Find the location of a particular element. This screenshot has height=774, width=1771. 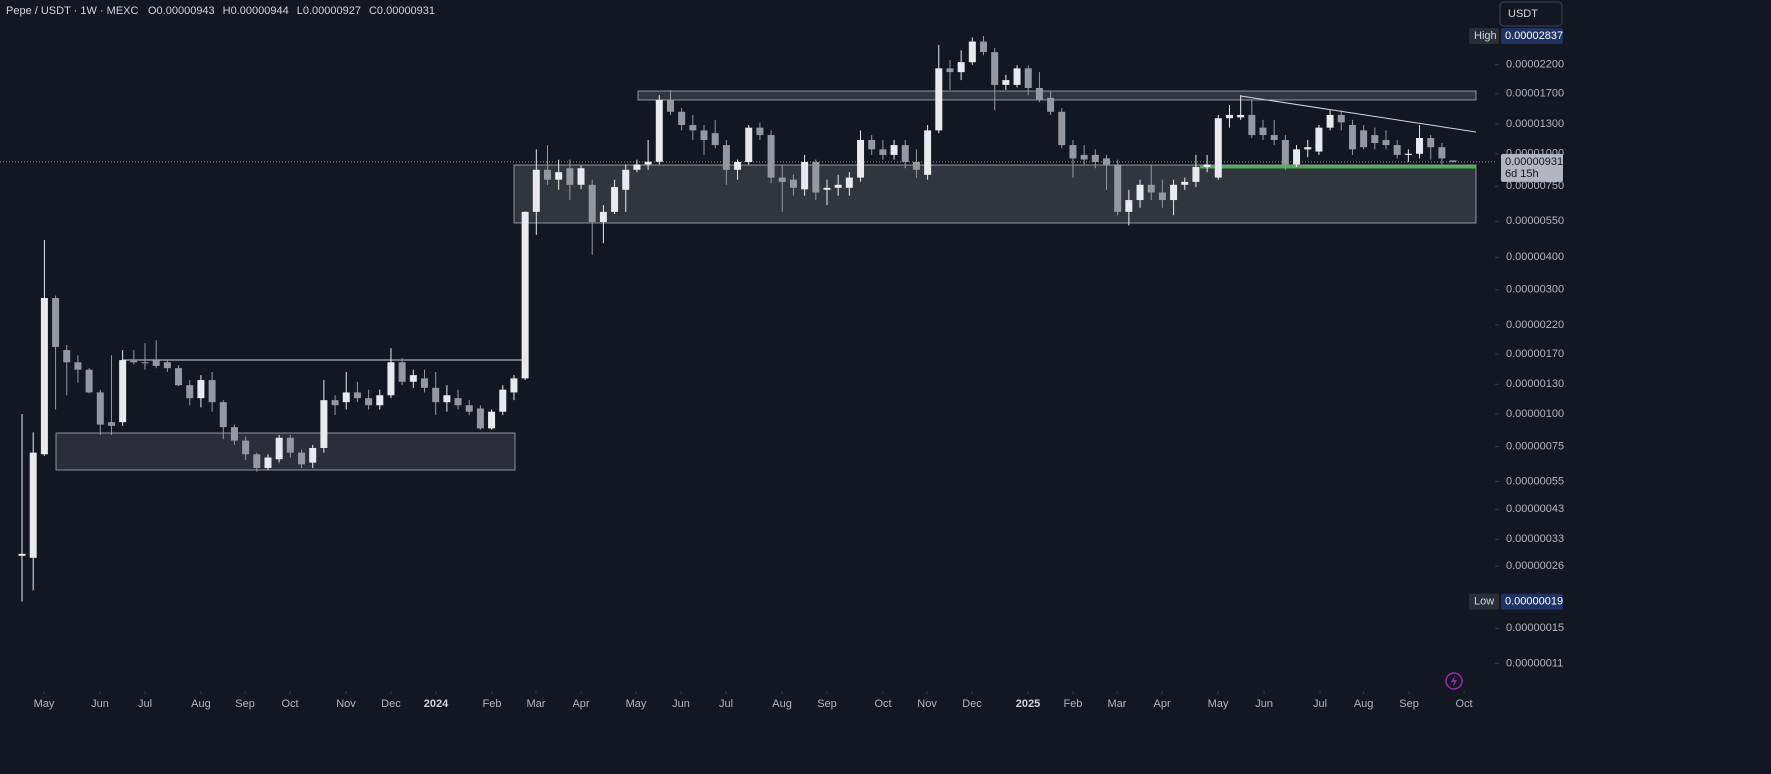

y-tick-label: 0.00000400 is located at coordinates (1535, 257).